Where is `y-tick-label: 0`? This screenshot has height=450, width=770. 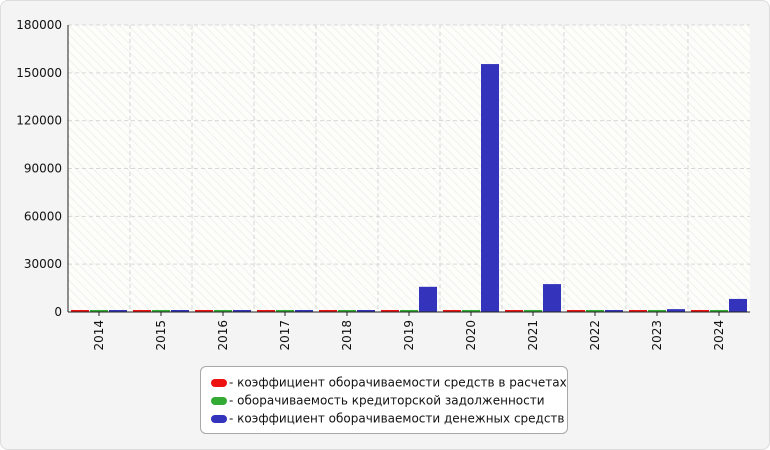 y-tick-label: 0 is located at coordinates (58, 312).